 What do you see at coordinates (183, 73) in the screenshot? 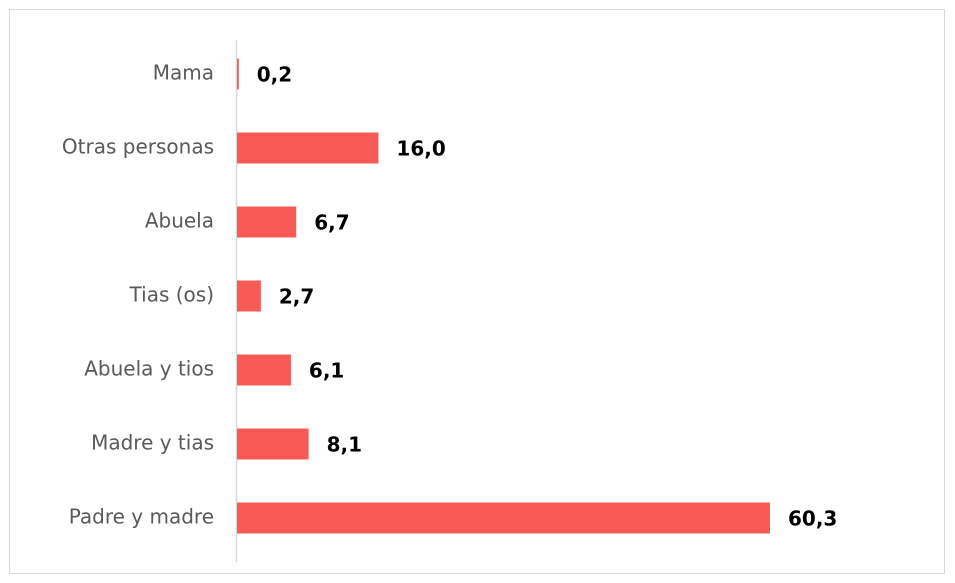
I see `category-label: Mama` at bounding box center [183, 73].